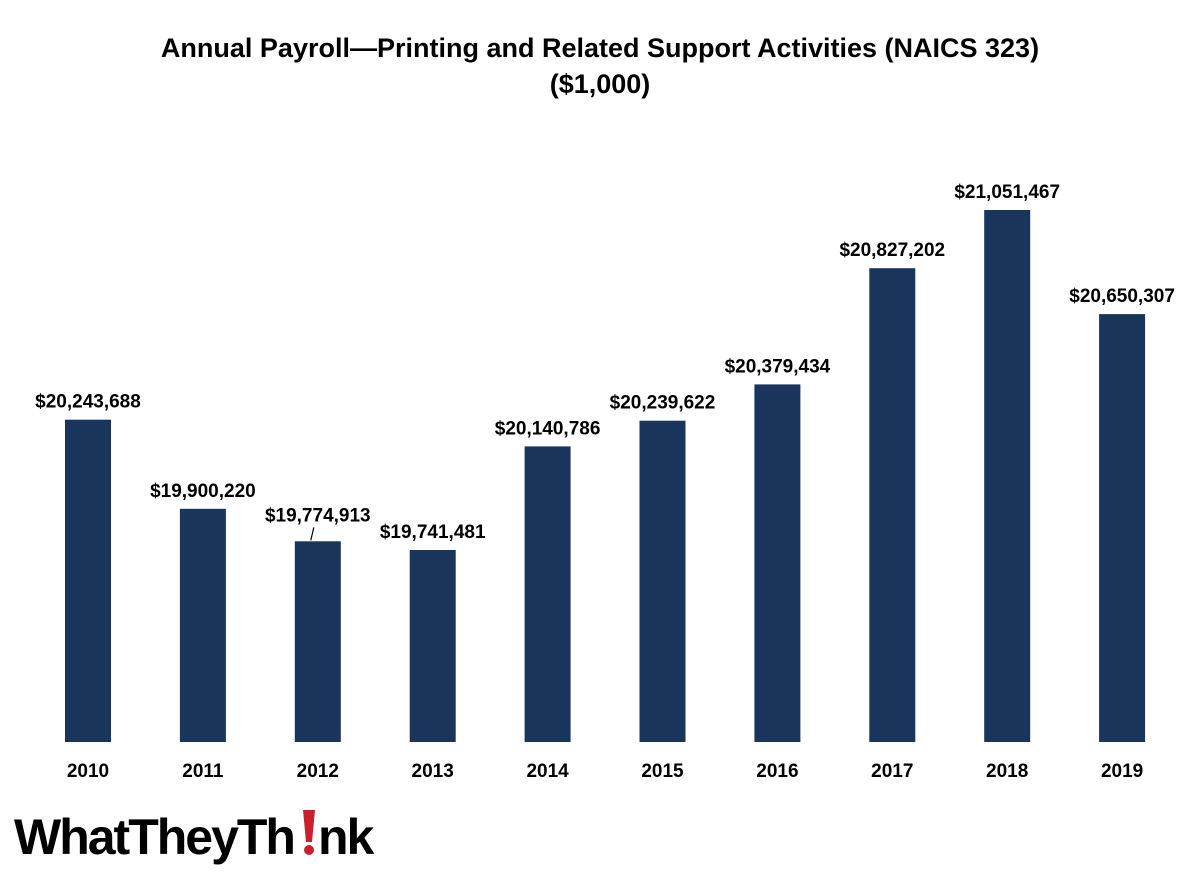  I want to click on data-label-2015: $20,239,622, so click(663, 403).